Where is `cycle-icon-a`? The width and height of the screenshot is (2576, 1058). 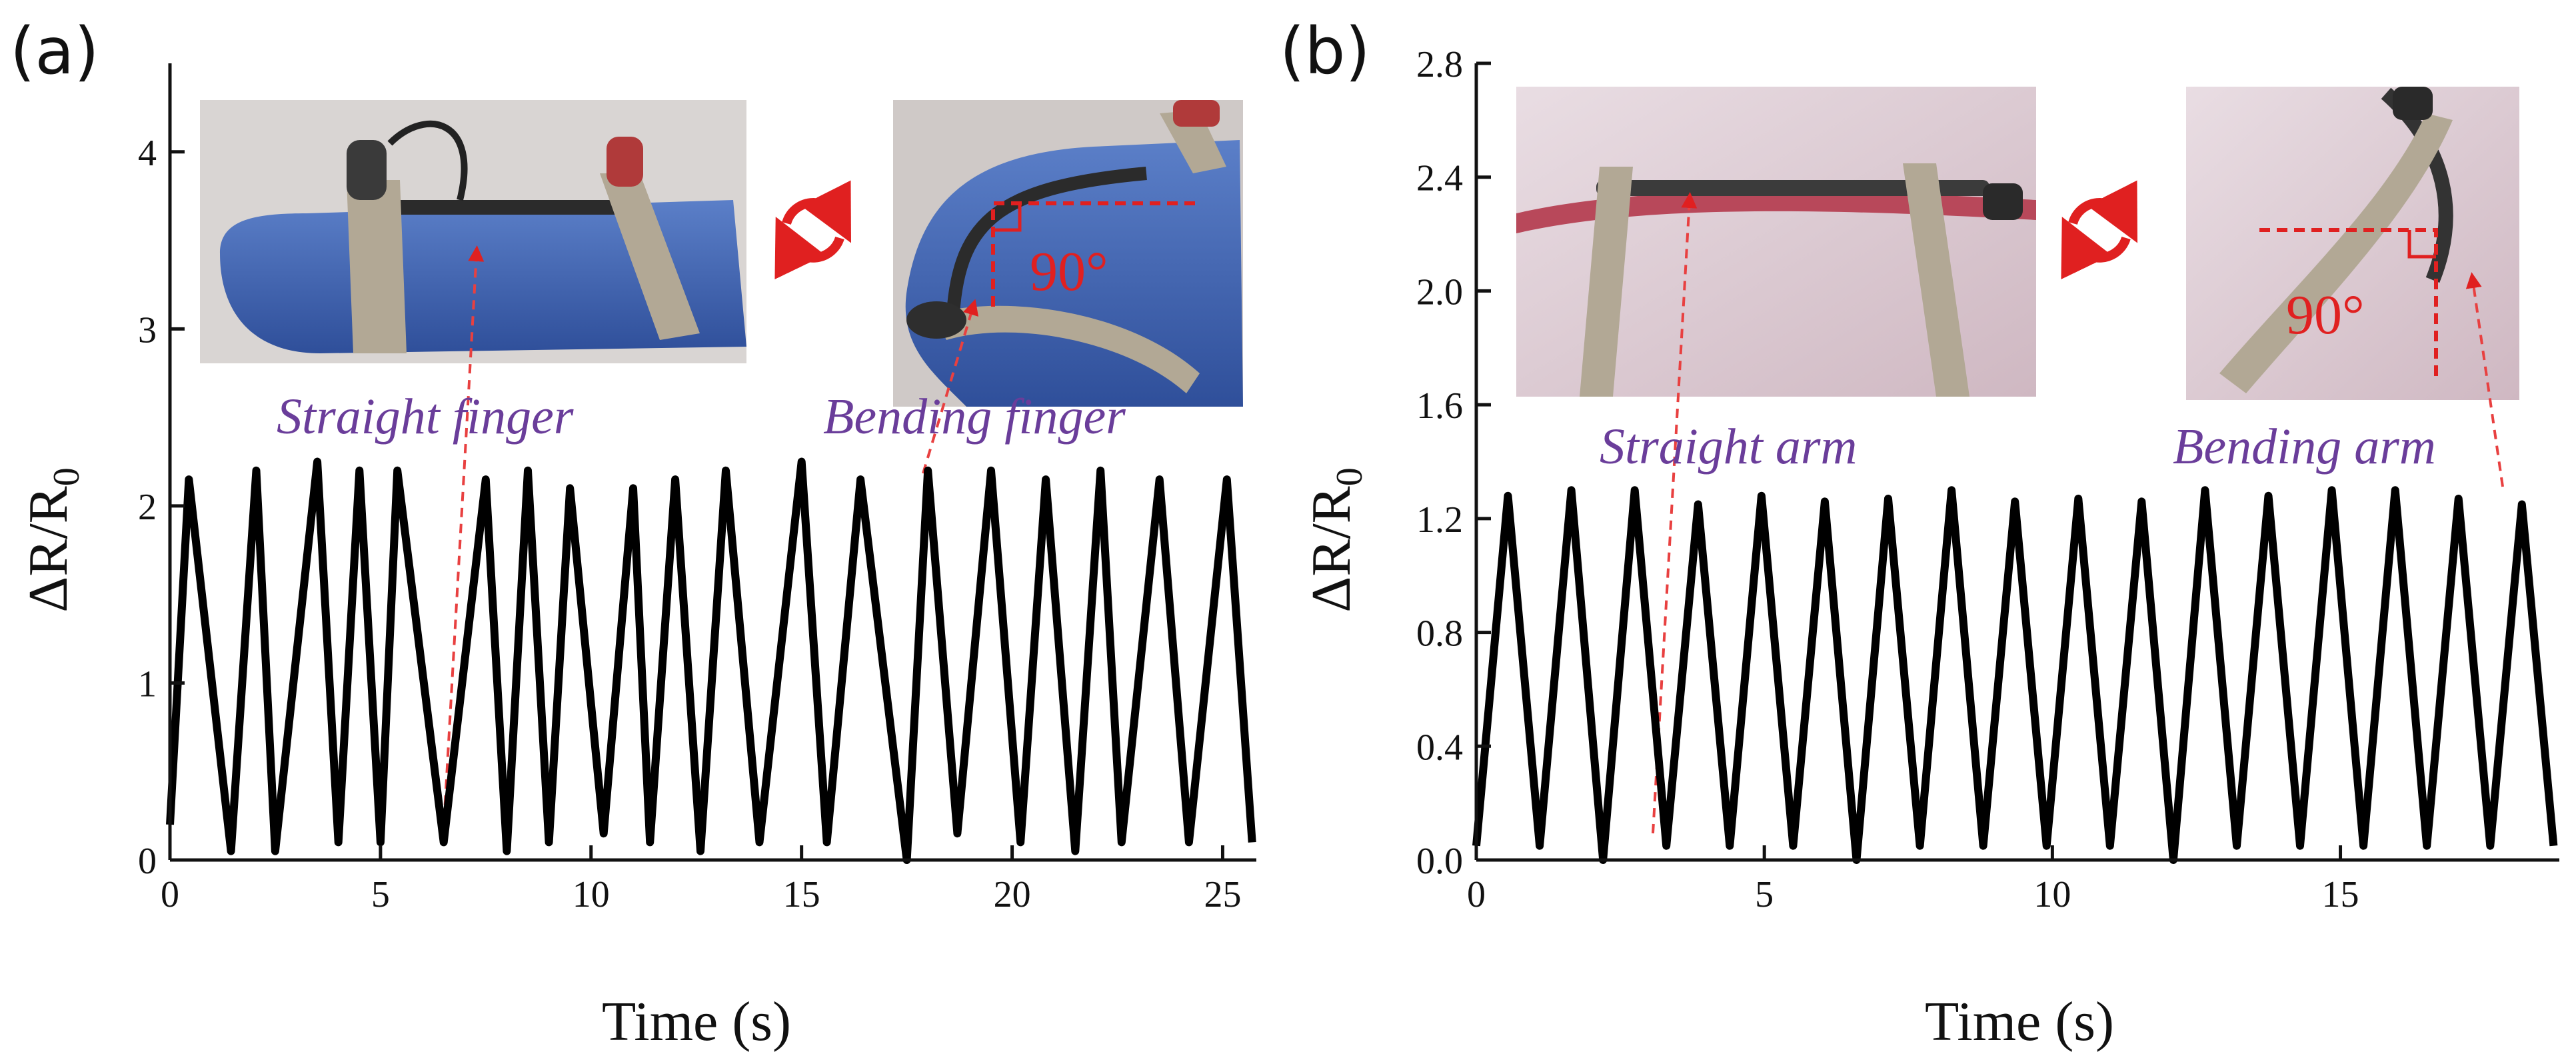
cycle-icon-a is located at coordinates (813, 230).